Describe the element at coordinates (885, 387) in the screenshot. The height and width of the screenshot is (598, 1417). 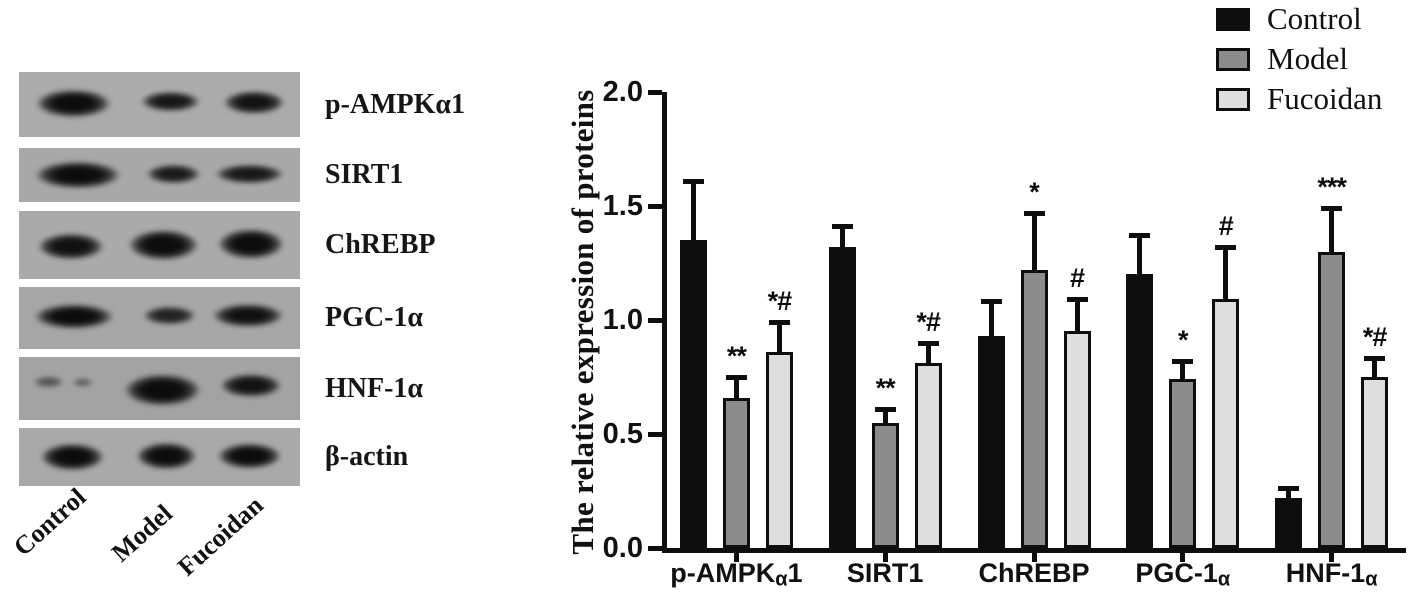
I see `significance-annotation: **` at that location.